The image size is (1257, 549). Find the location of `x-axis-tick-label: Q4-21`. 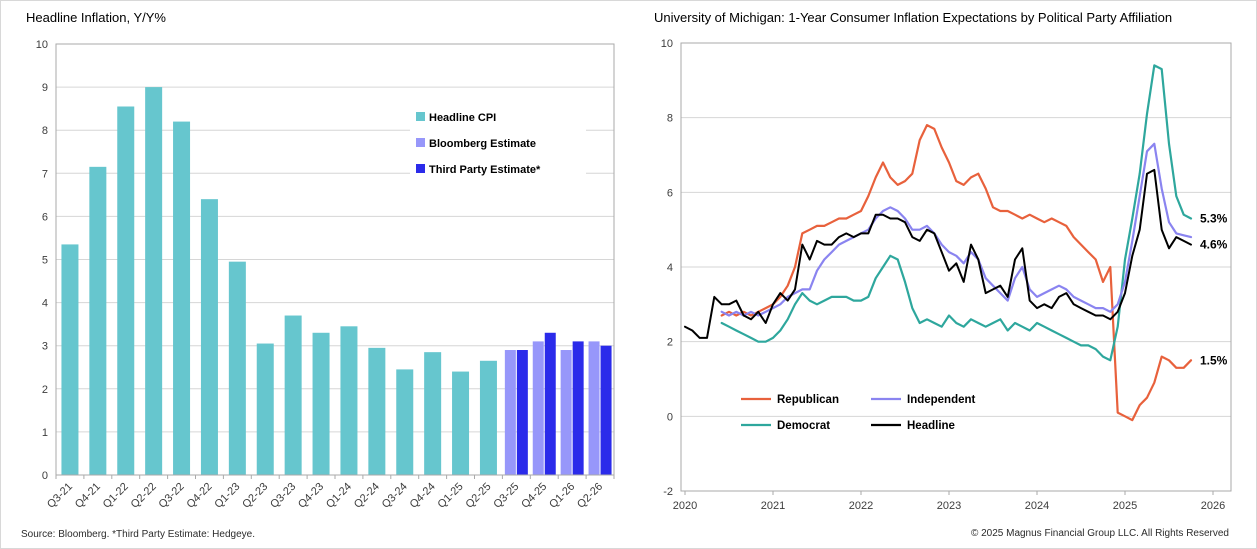

x-axis-tick-label: Q4-21 is located at coordinates (88, 496).